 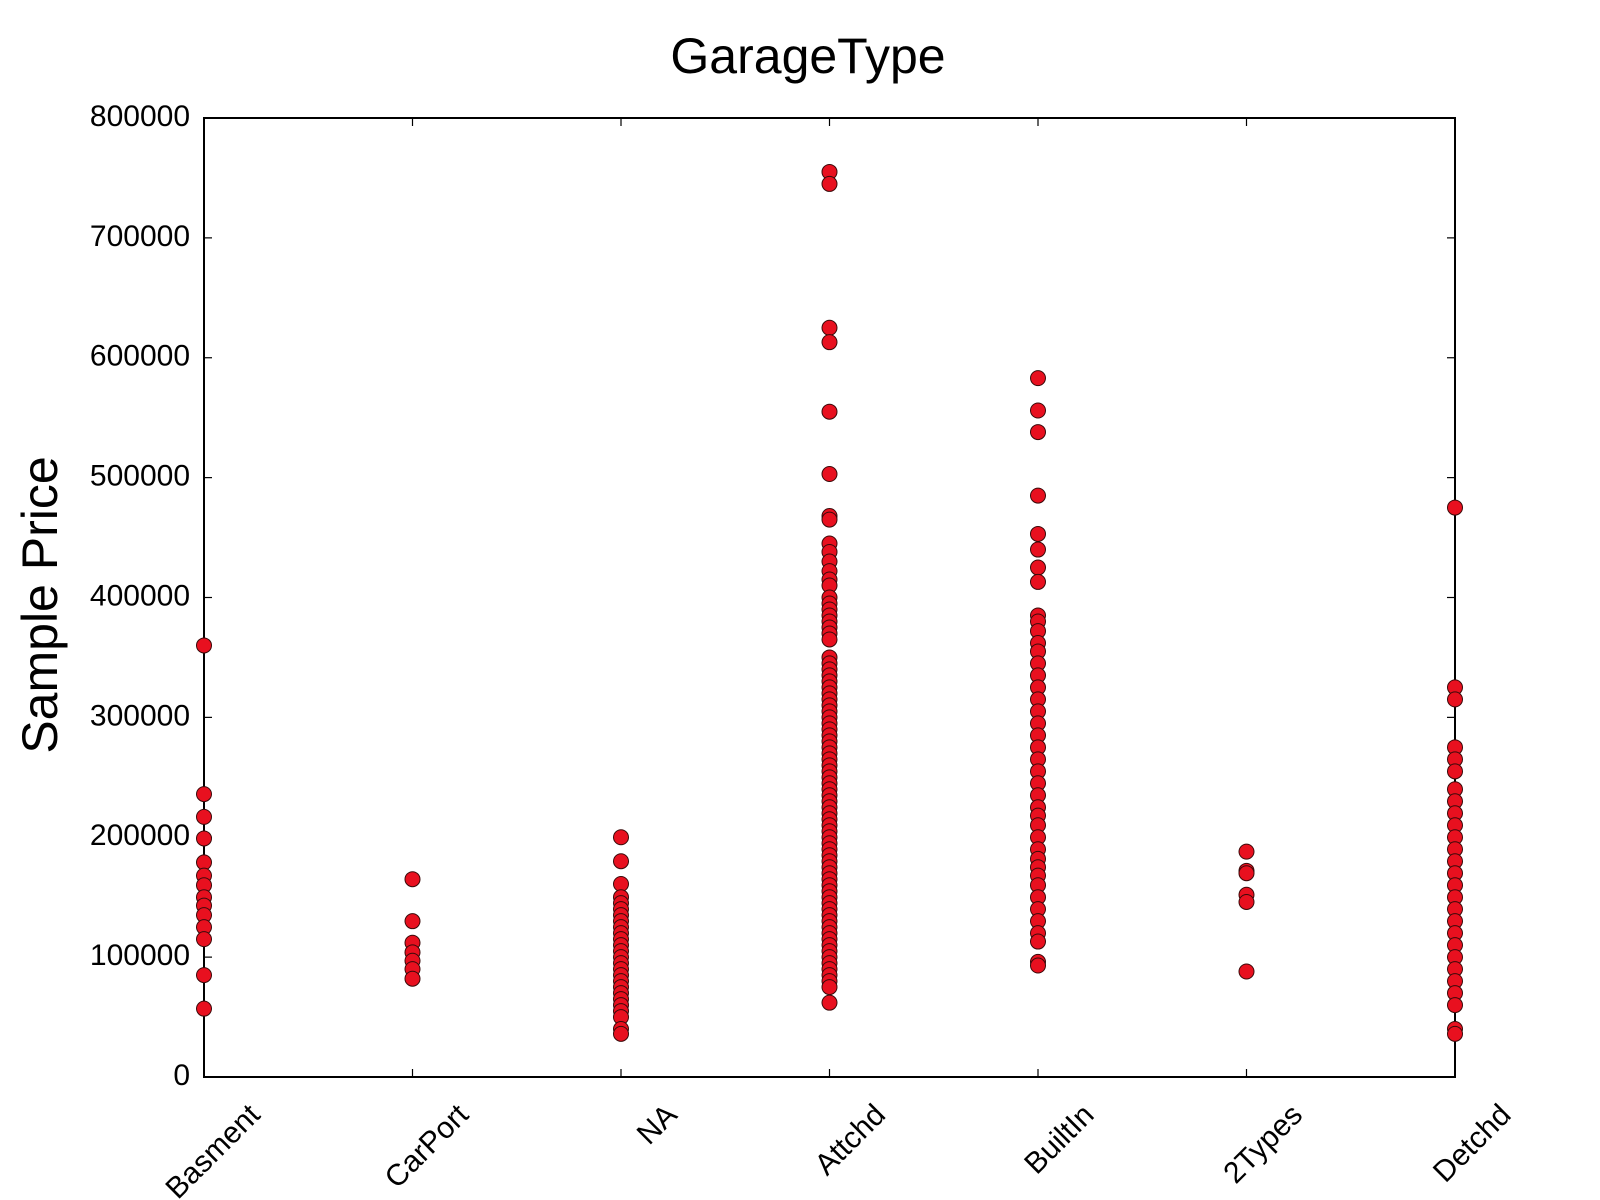 I want to click on chart-title: GarageType, so click(x=807, y=56).